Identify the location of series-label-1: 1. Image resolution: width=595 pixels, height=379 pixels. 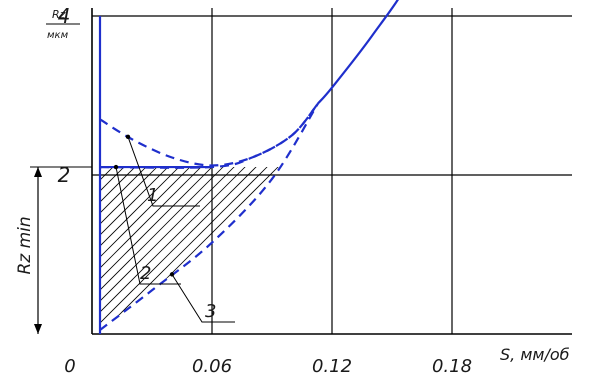
(152, 195).